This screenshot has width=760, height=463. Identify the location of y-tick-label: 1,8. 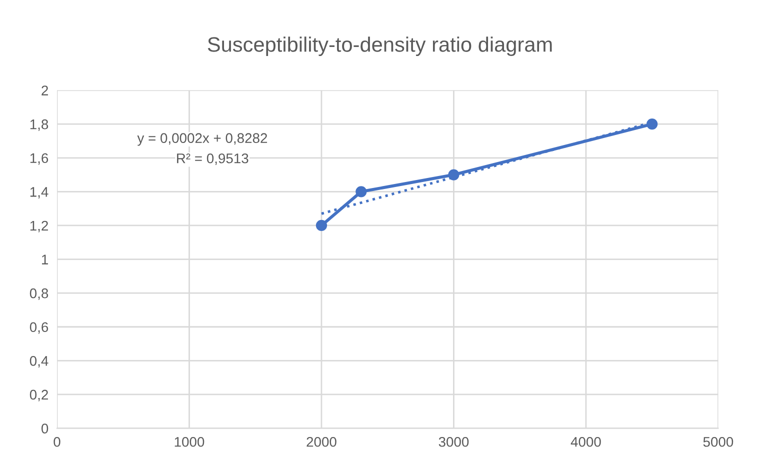
(39, 125).